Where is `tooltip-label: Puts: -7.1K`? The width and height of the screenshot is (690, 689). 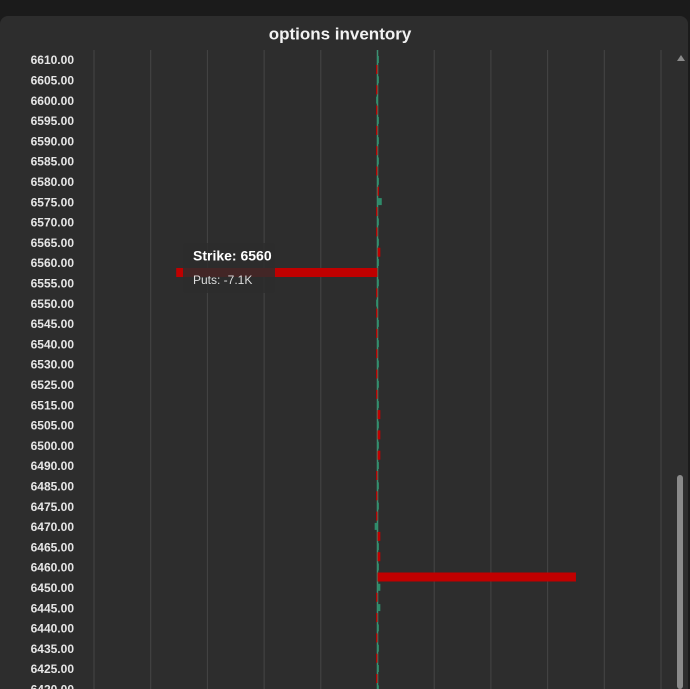 tooltip-label: Puts: -7.1K is located at coordinates (222, 280).